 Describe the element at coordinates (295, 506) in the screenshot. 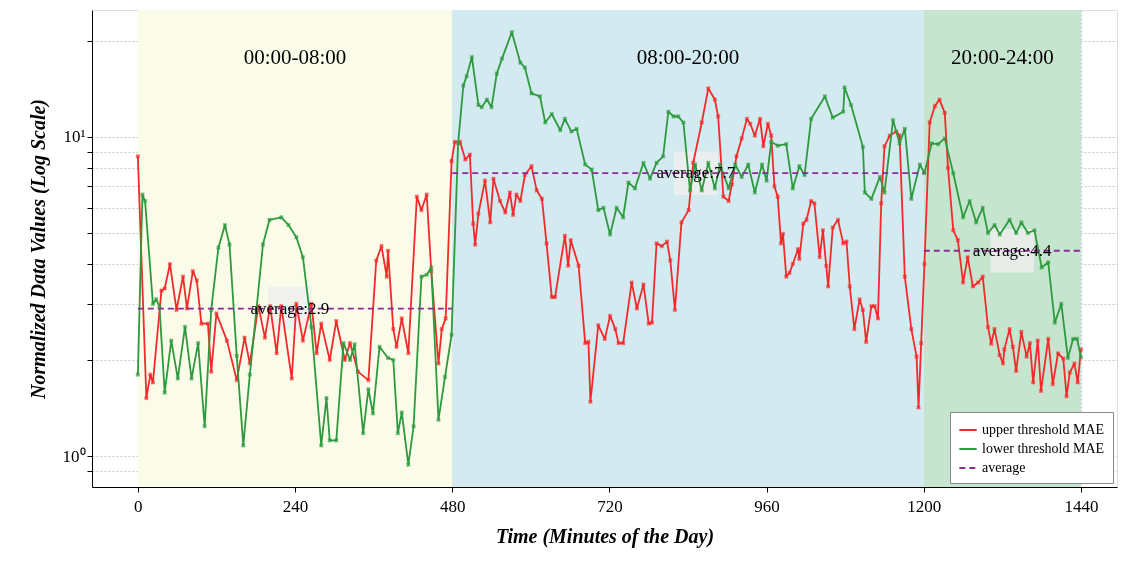

I see `x-tick-label: 240` at that location.